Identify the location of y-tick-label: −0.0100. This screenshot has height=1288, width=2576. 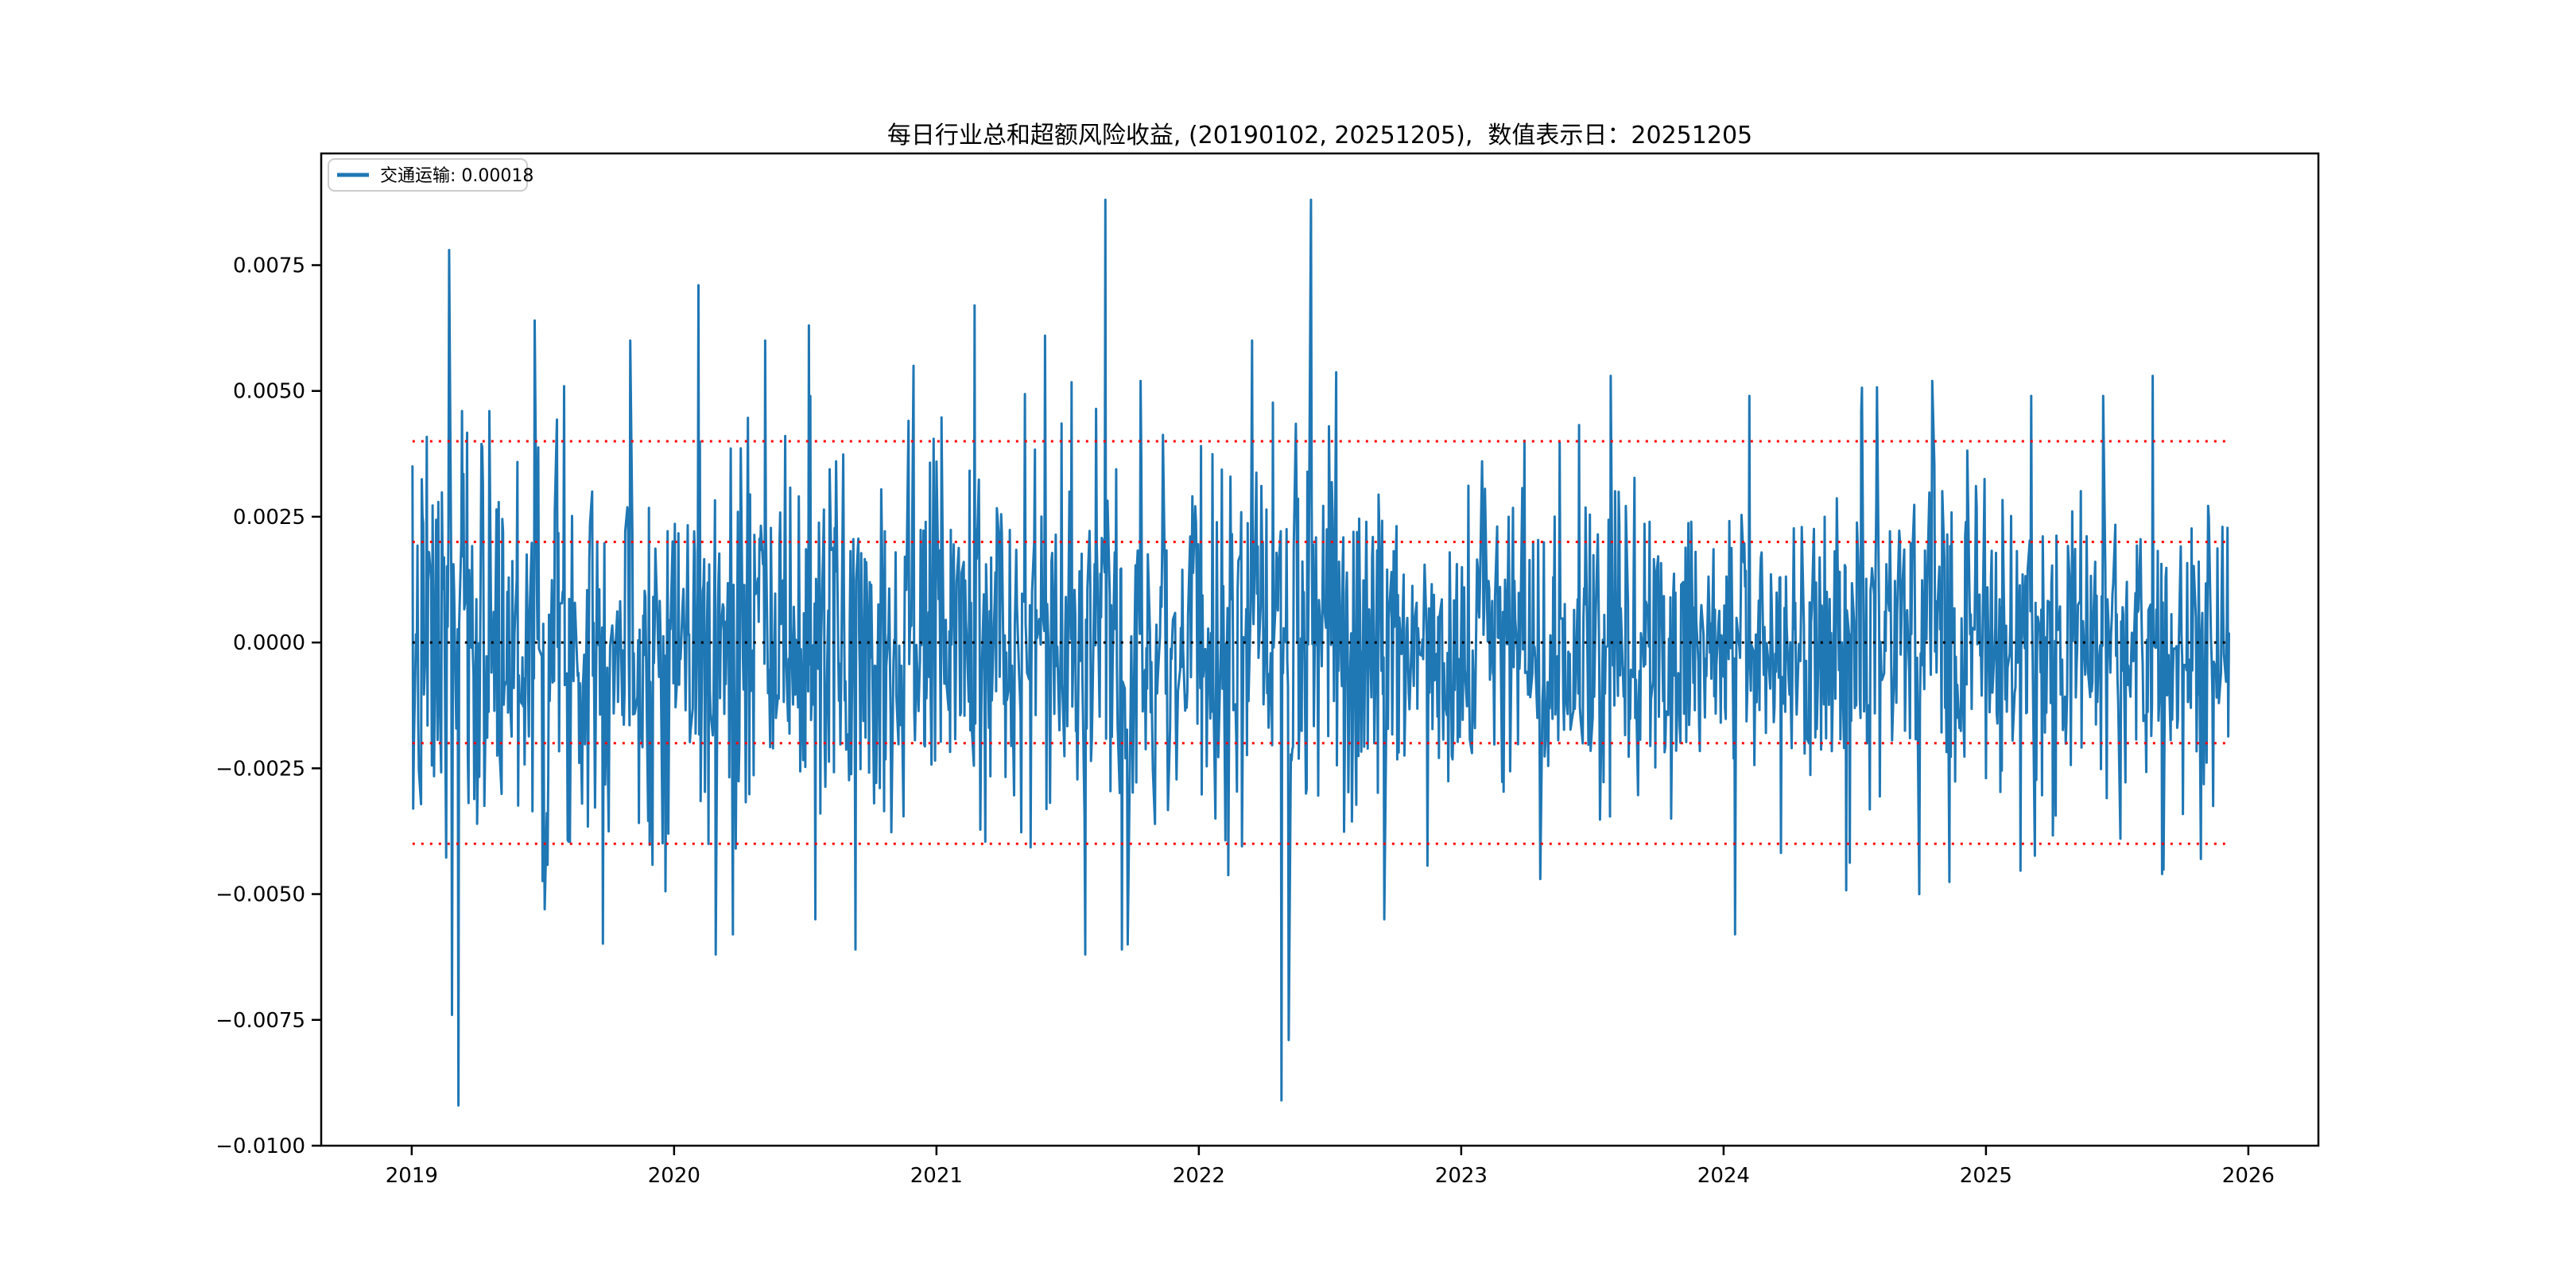
(260, 1146).